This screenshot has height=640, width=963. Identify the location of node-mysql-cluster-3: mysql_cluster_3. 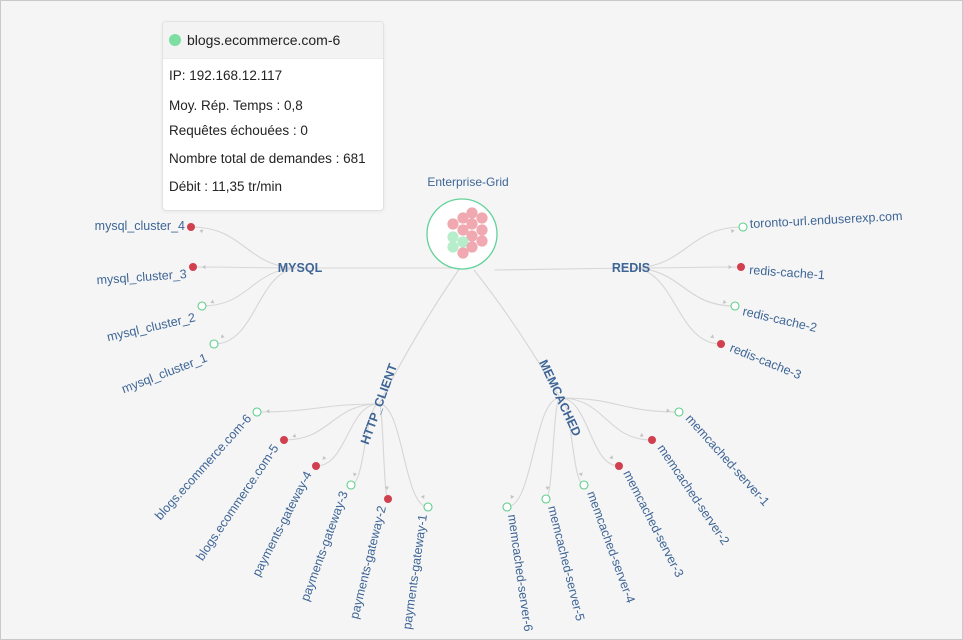
(146, 275).